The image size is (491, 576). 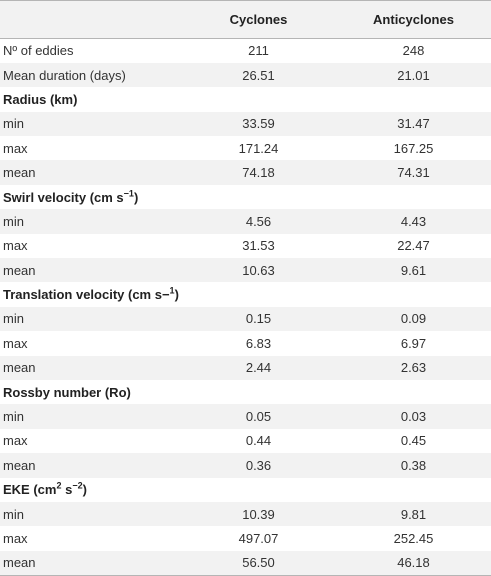 What do you see at coordinates (258, 51) in the screenshot?
I see `cyclones-value: 211` at bounding box center [258, 51].